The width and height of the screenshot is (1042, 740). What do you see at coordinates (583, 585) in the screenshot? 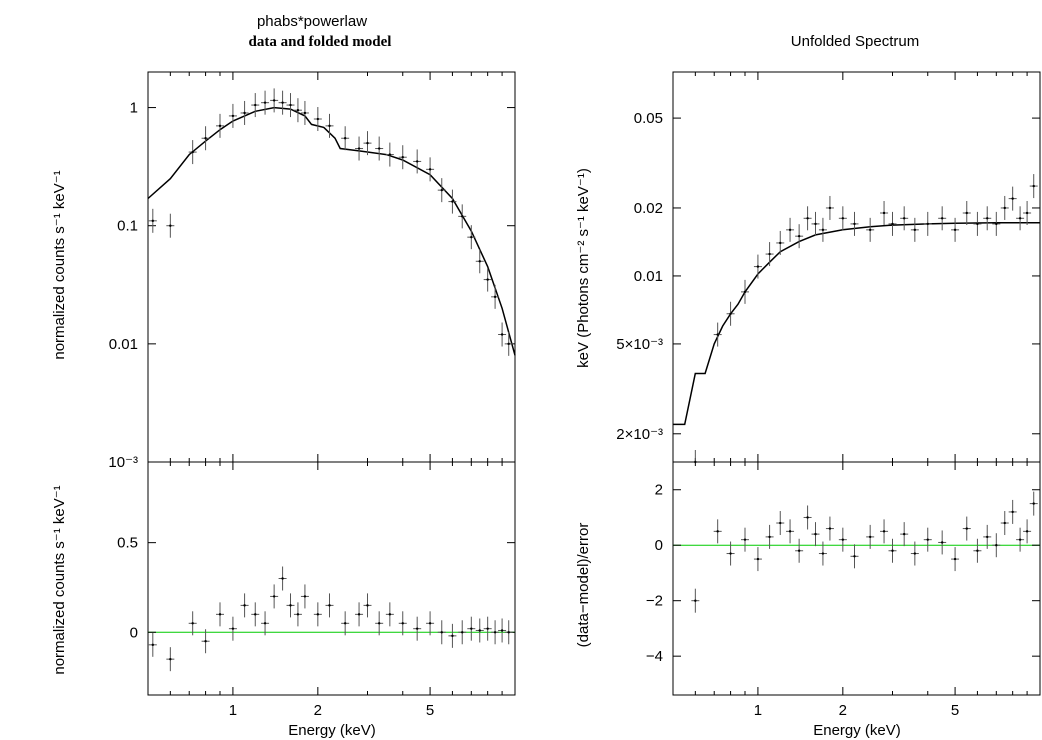
I see `right-bottom-ylabel: (data−model)/error` at bounding box center [583, 585].